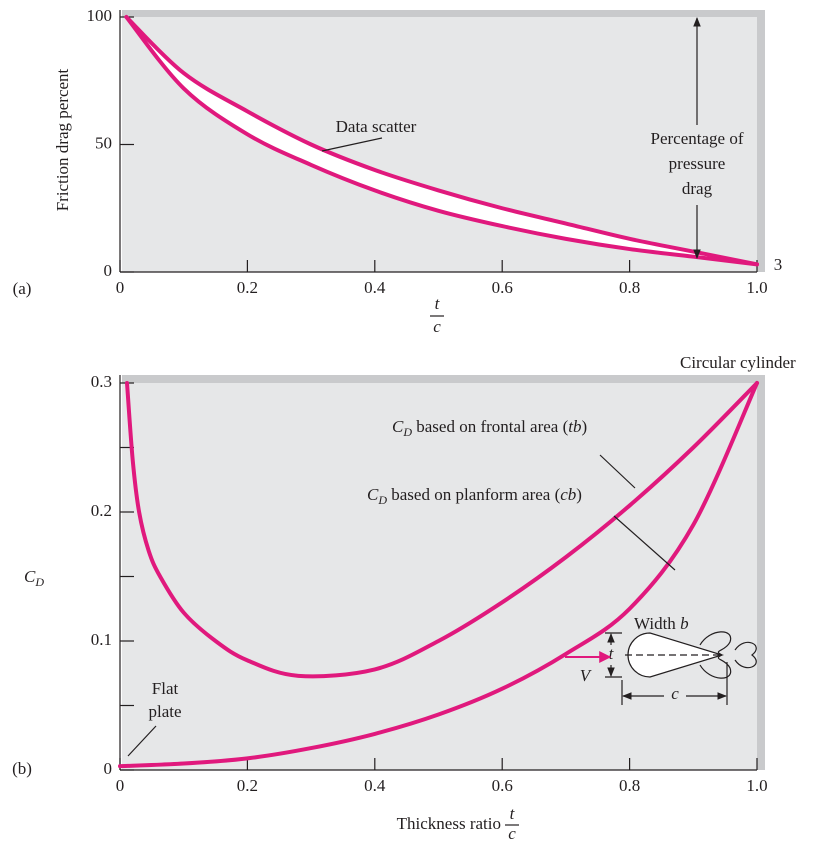  Describe the element at coordinates (612, 653) in the screenshot. I see `annotation: t` at that location.